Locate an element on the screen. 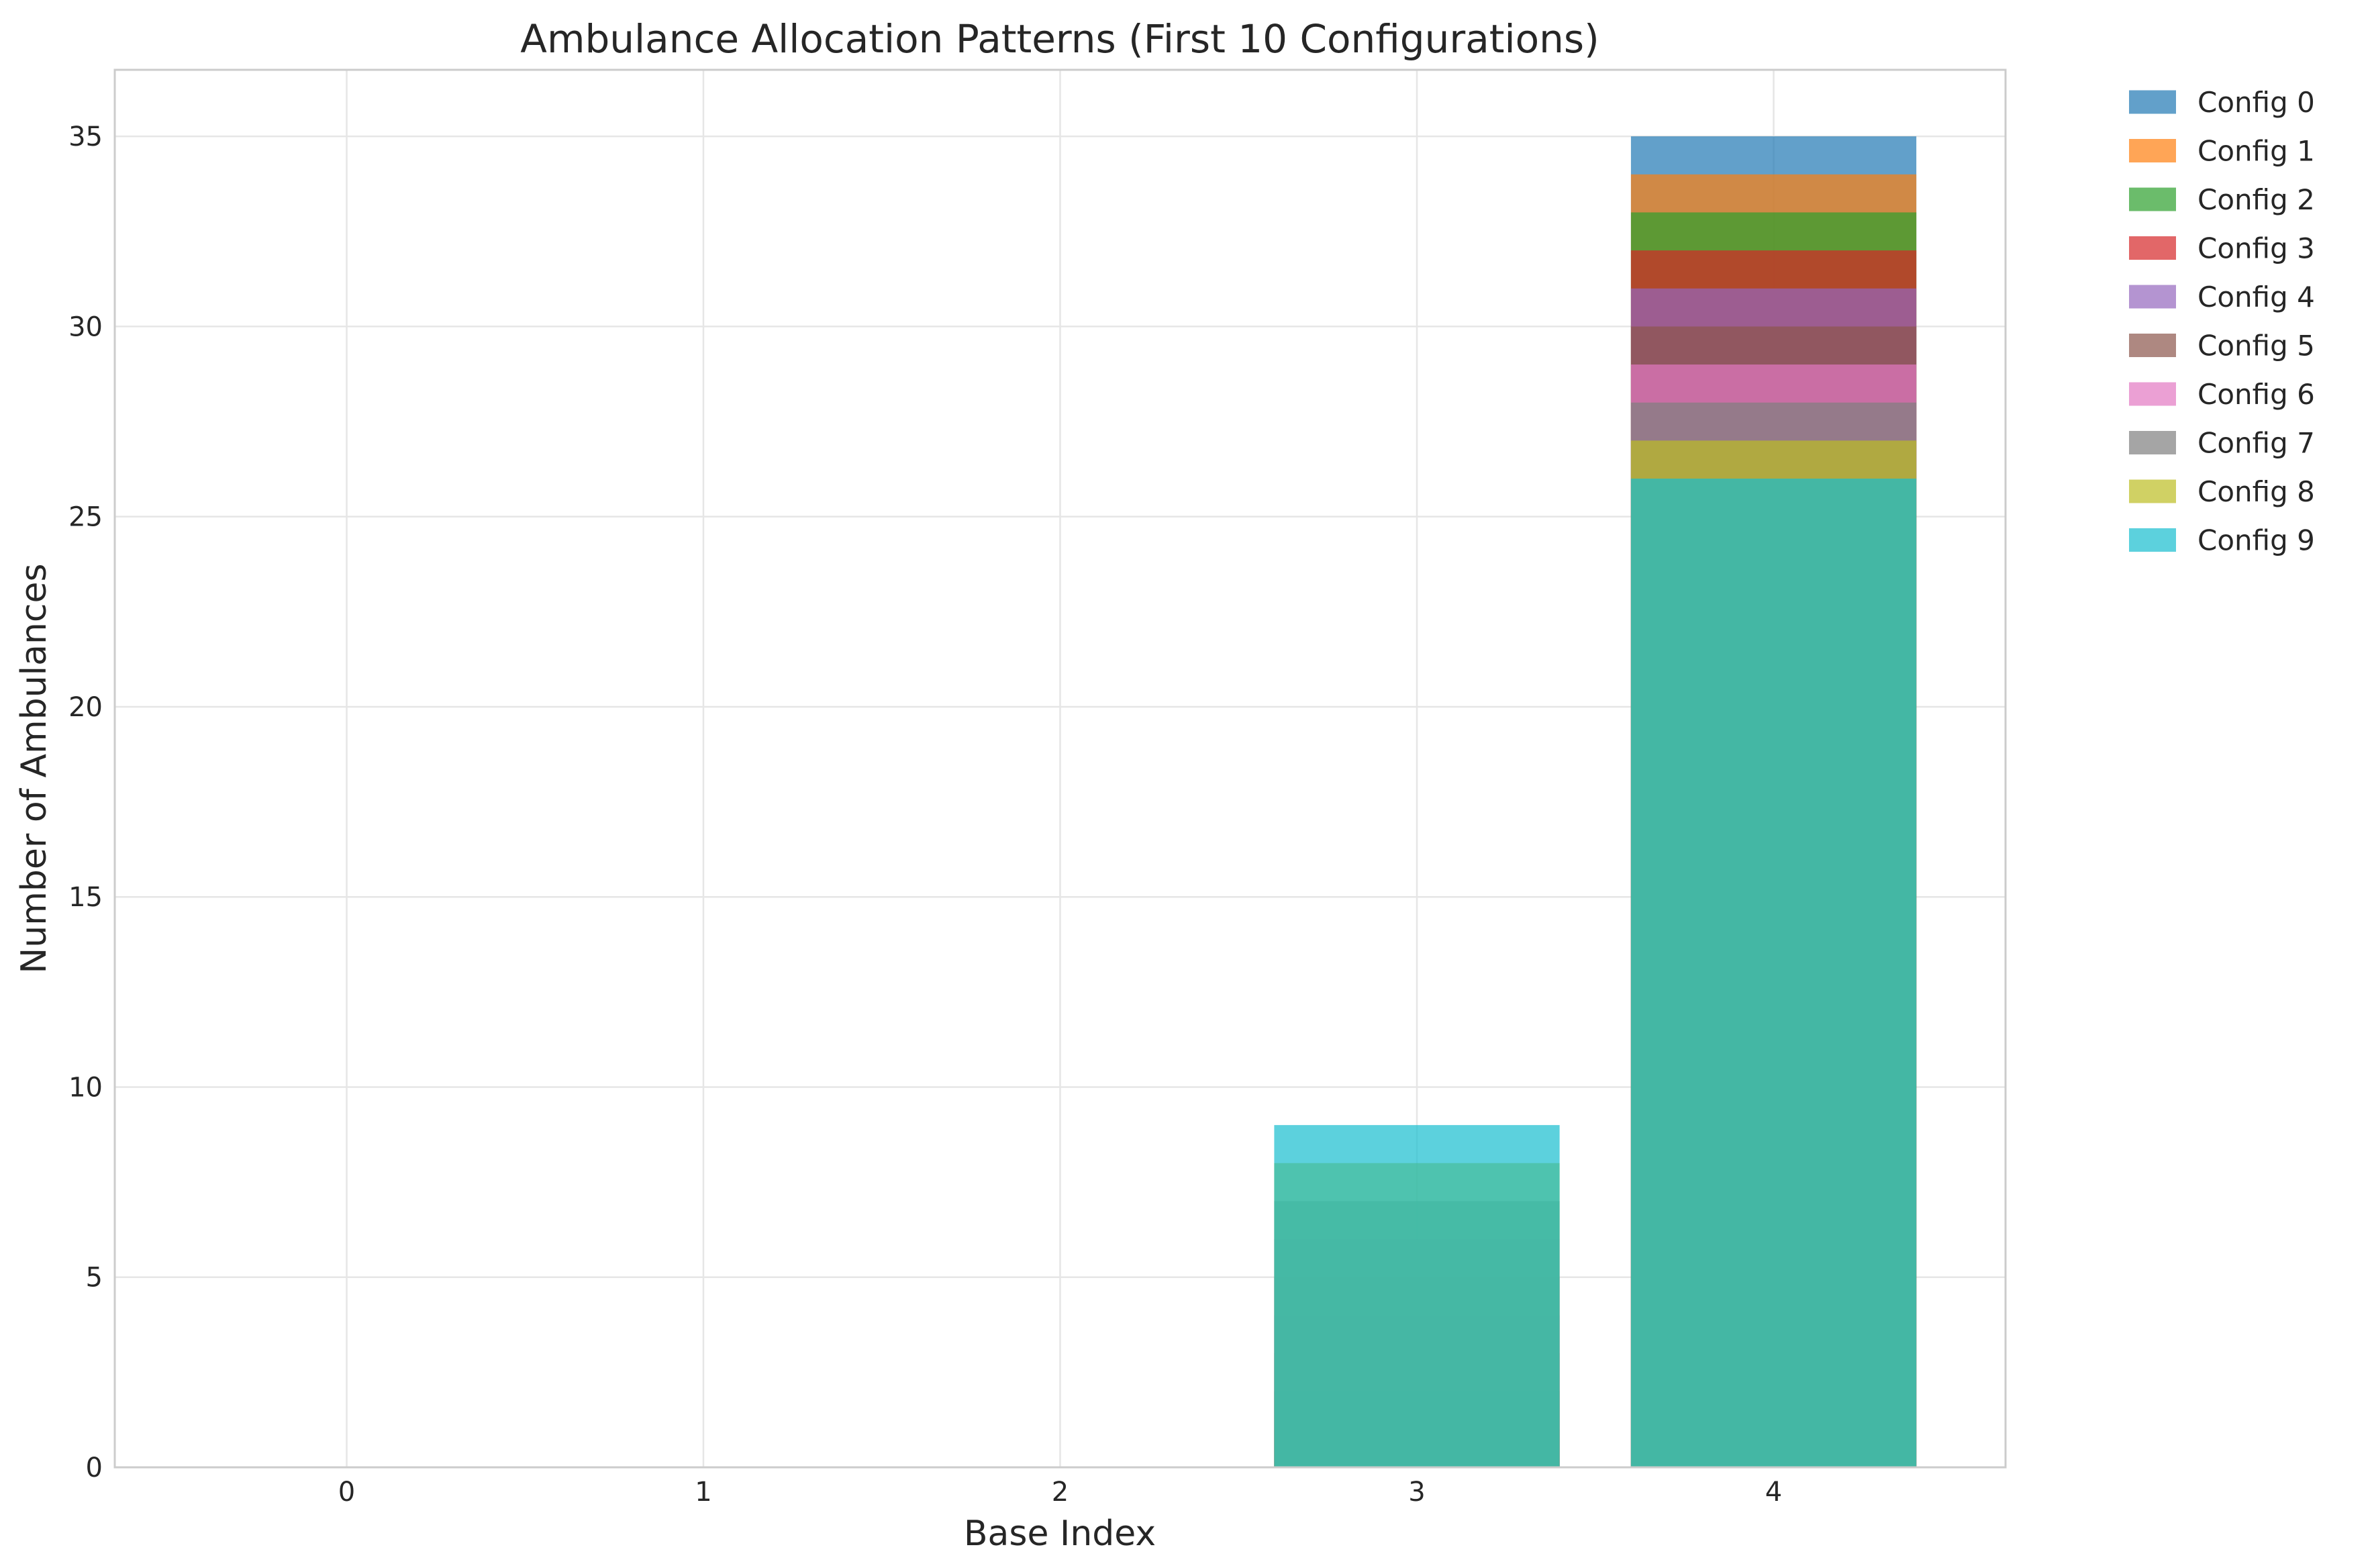  y-tick-label: 25 is located at coordinates (85, 517).